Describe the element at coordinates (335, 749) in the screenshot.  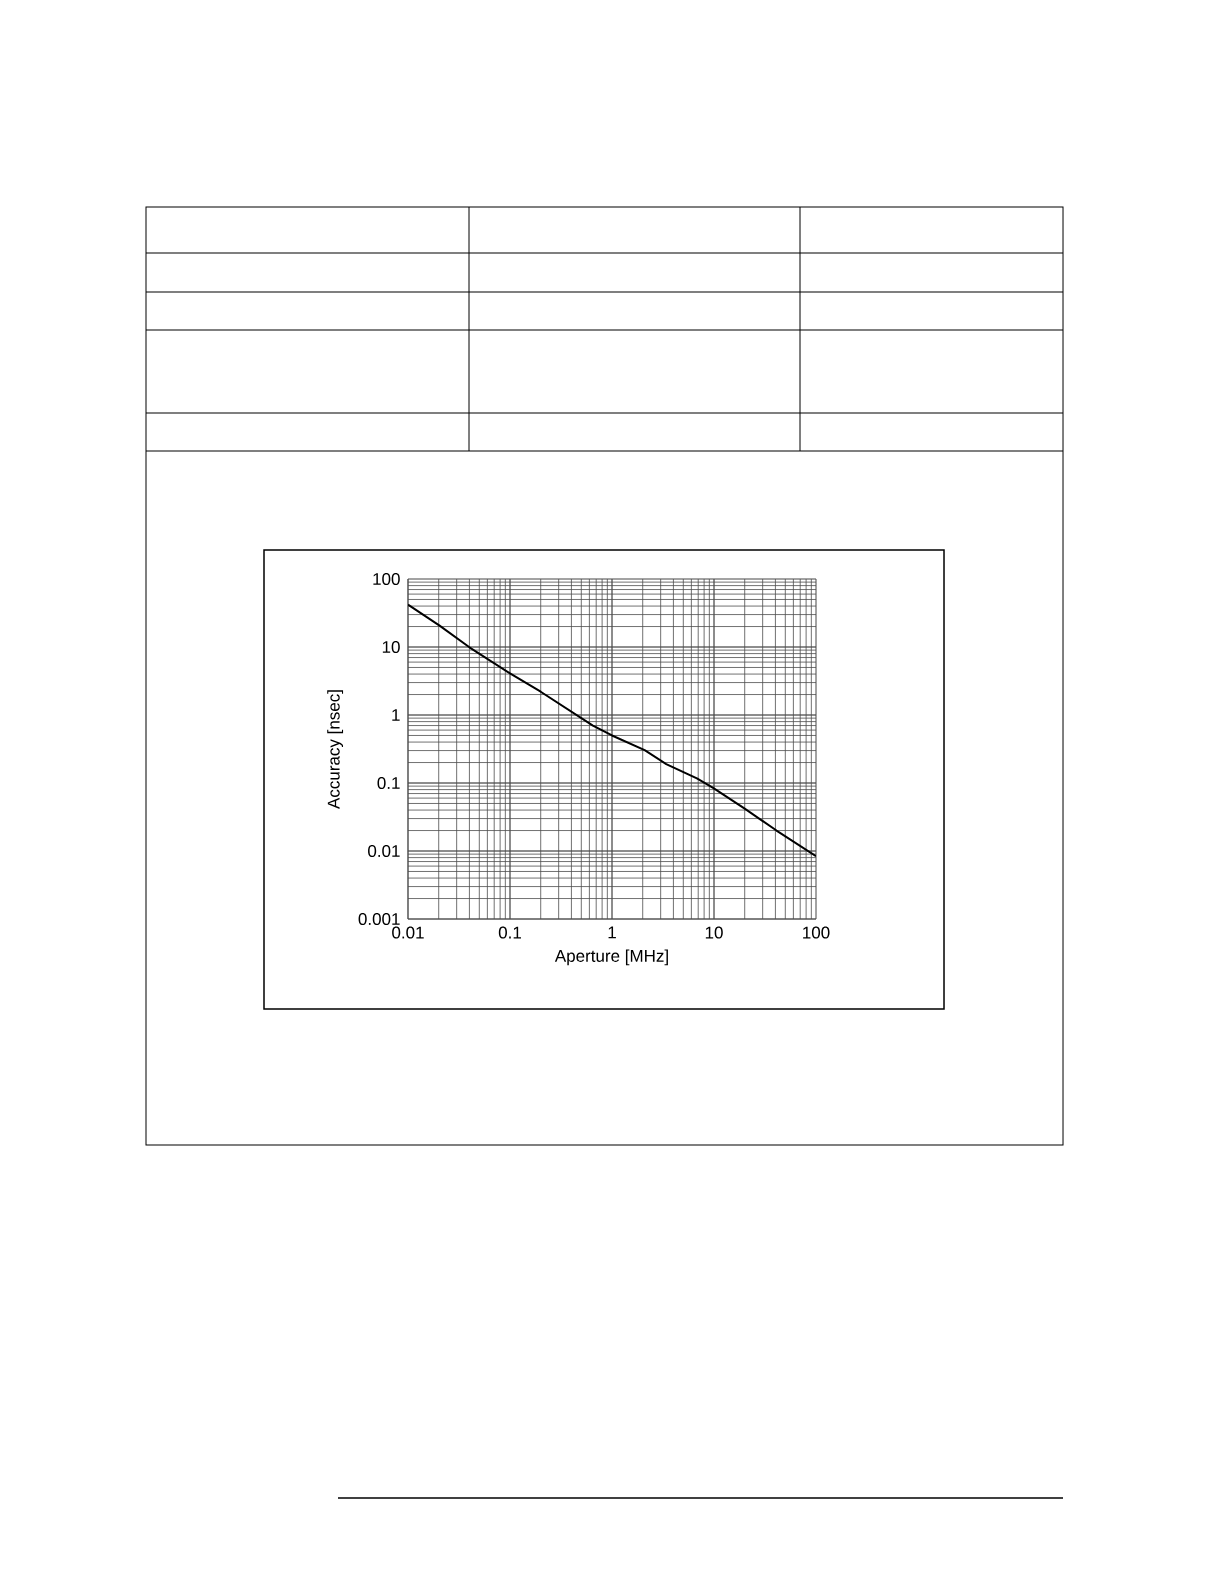
I see `y-axis-title: Accuracy [nsec]` at that location.